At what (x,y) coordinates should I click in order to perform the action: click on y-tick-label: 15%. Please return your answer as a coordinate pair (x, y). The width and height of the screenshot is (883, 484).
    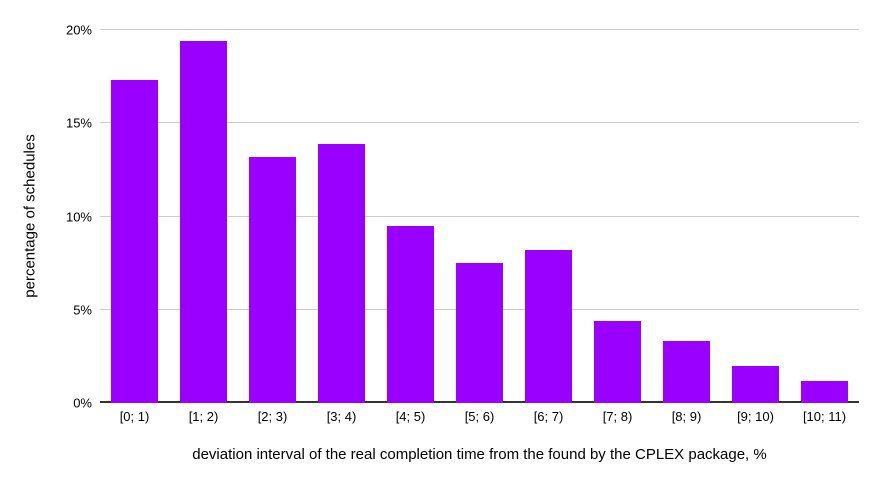
    Looking at the image, I should click on (78, 123).